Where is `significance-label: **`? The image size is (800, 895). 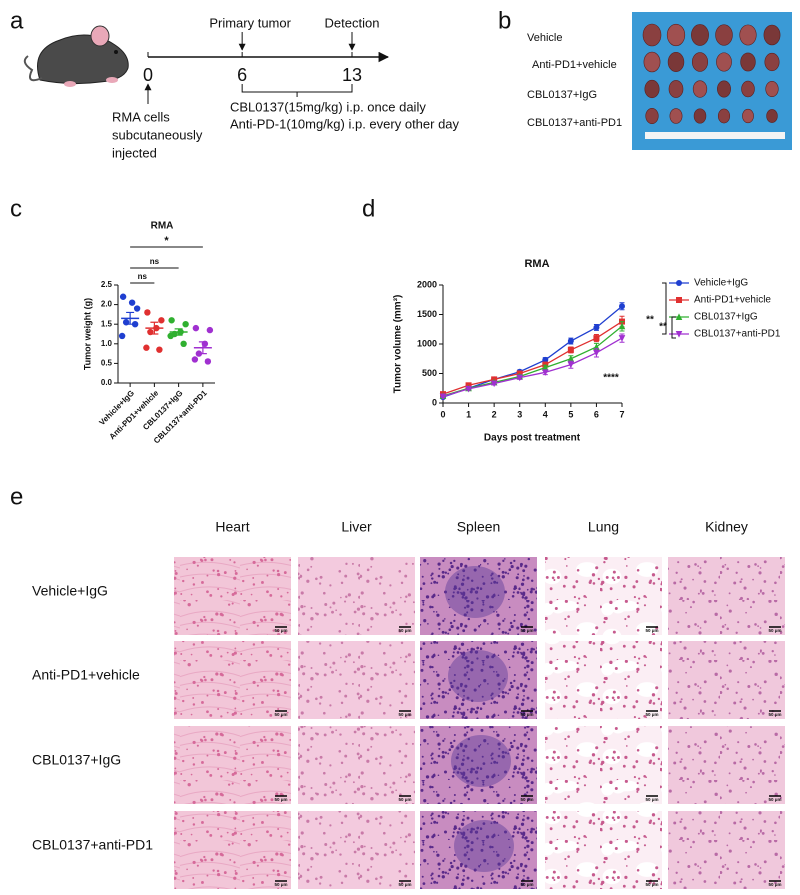
significance-label: ** is located at coordinates (663, 327).